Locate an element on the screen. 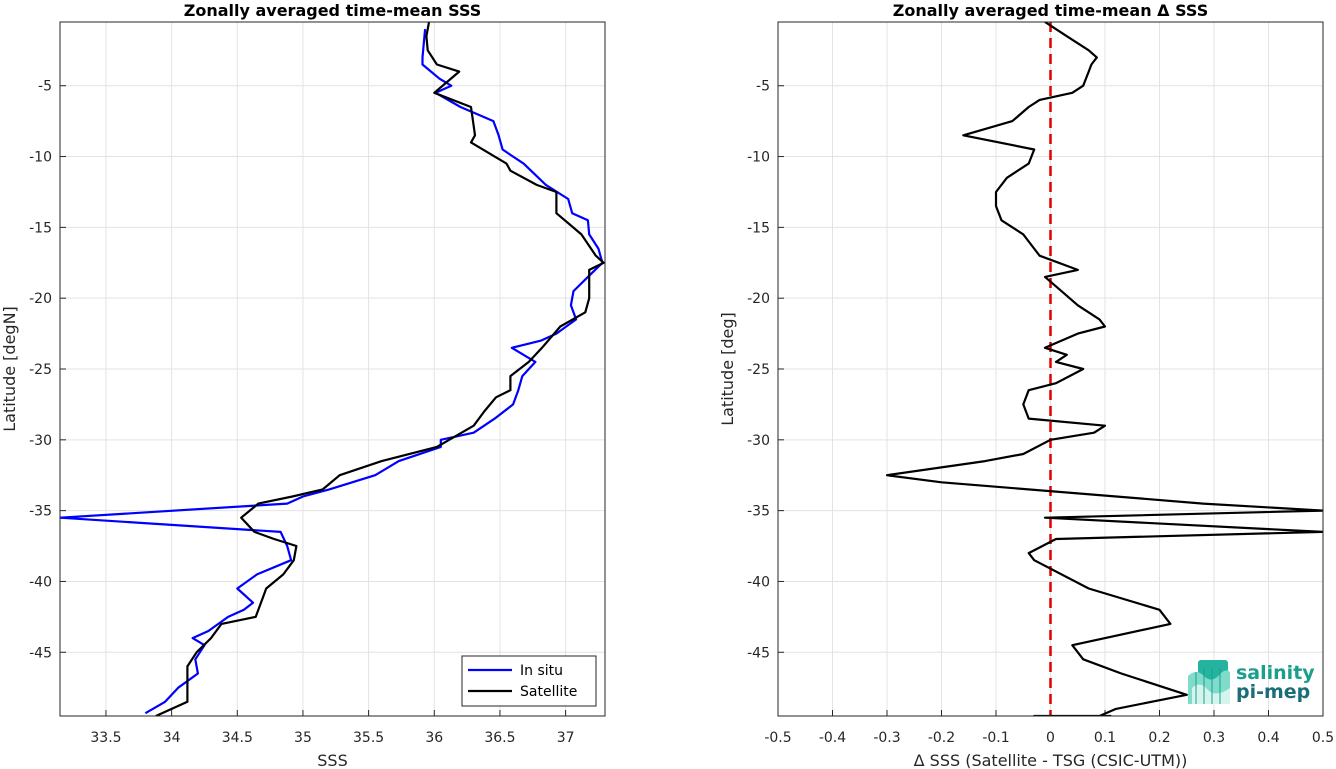 This screenshot has width=1336, height=769. x-axis-label: Δ SSS (Satellite - TSG (CSIC-UTM)) is located at coordinates (1051, 760).